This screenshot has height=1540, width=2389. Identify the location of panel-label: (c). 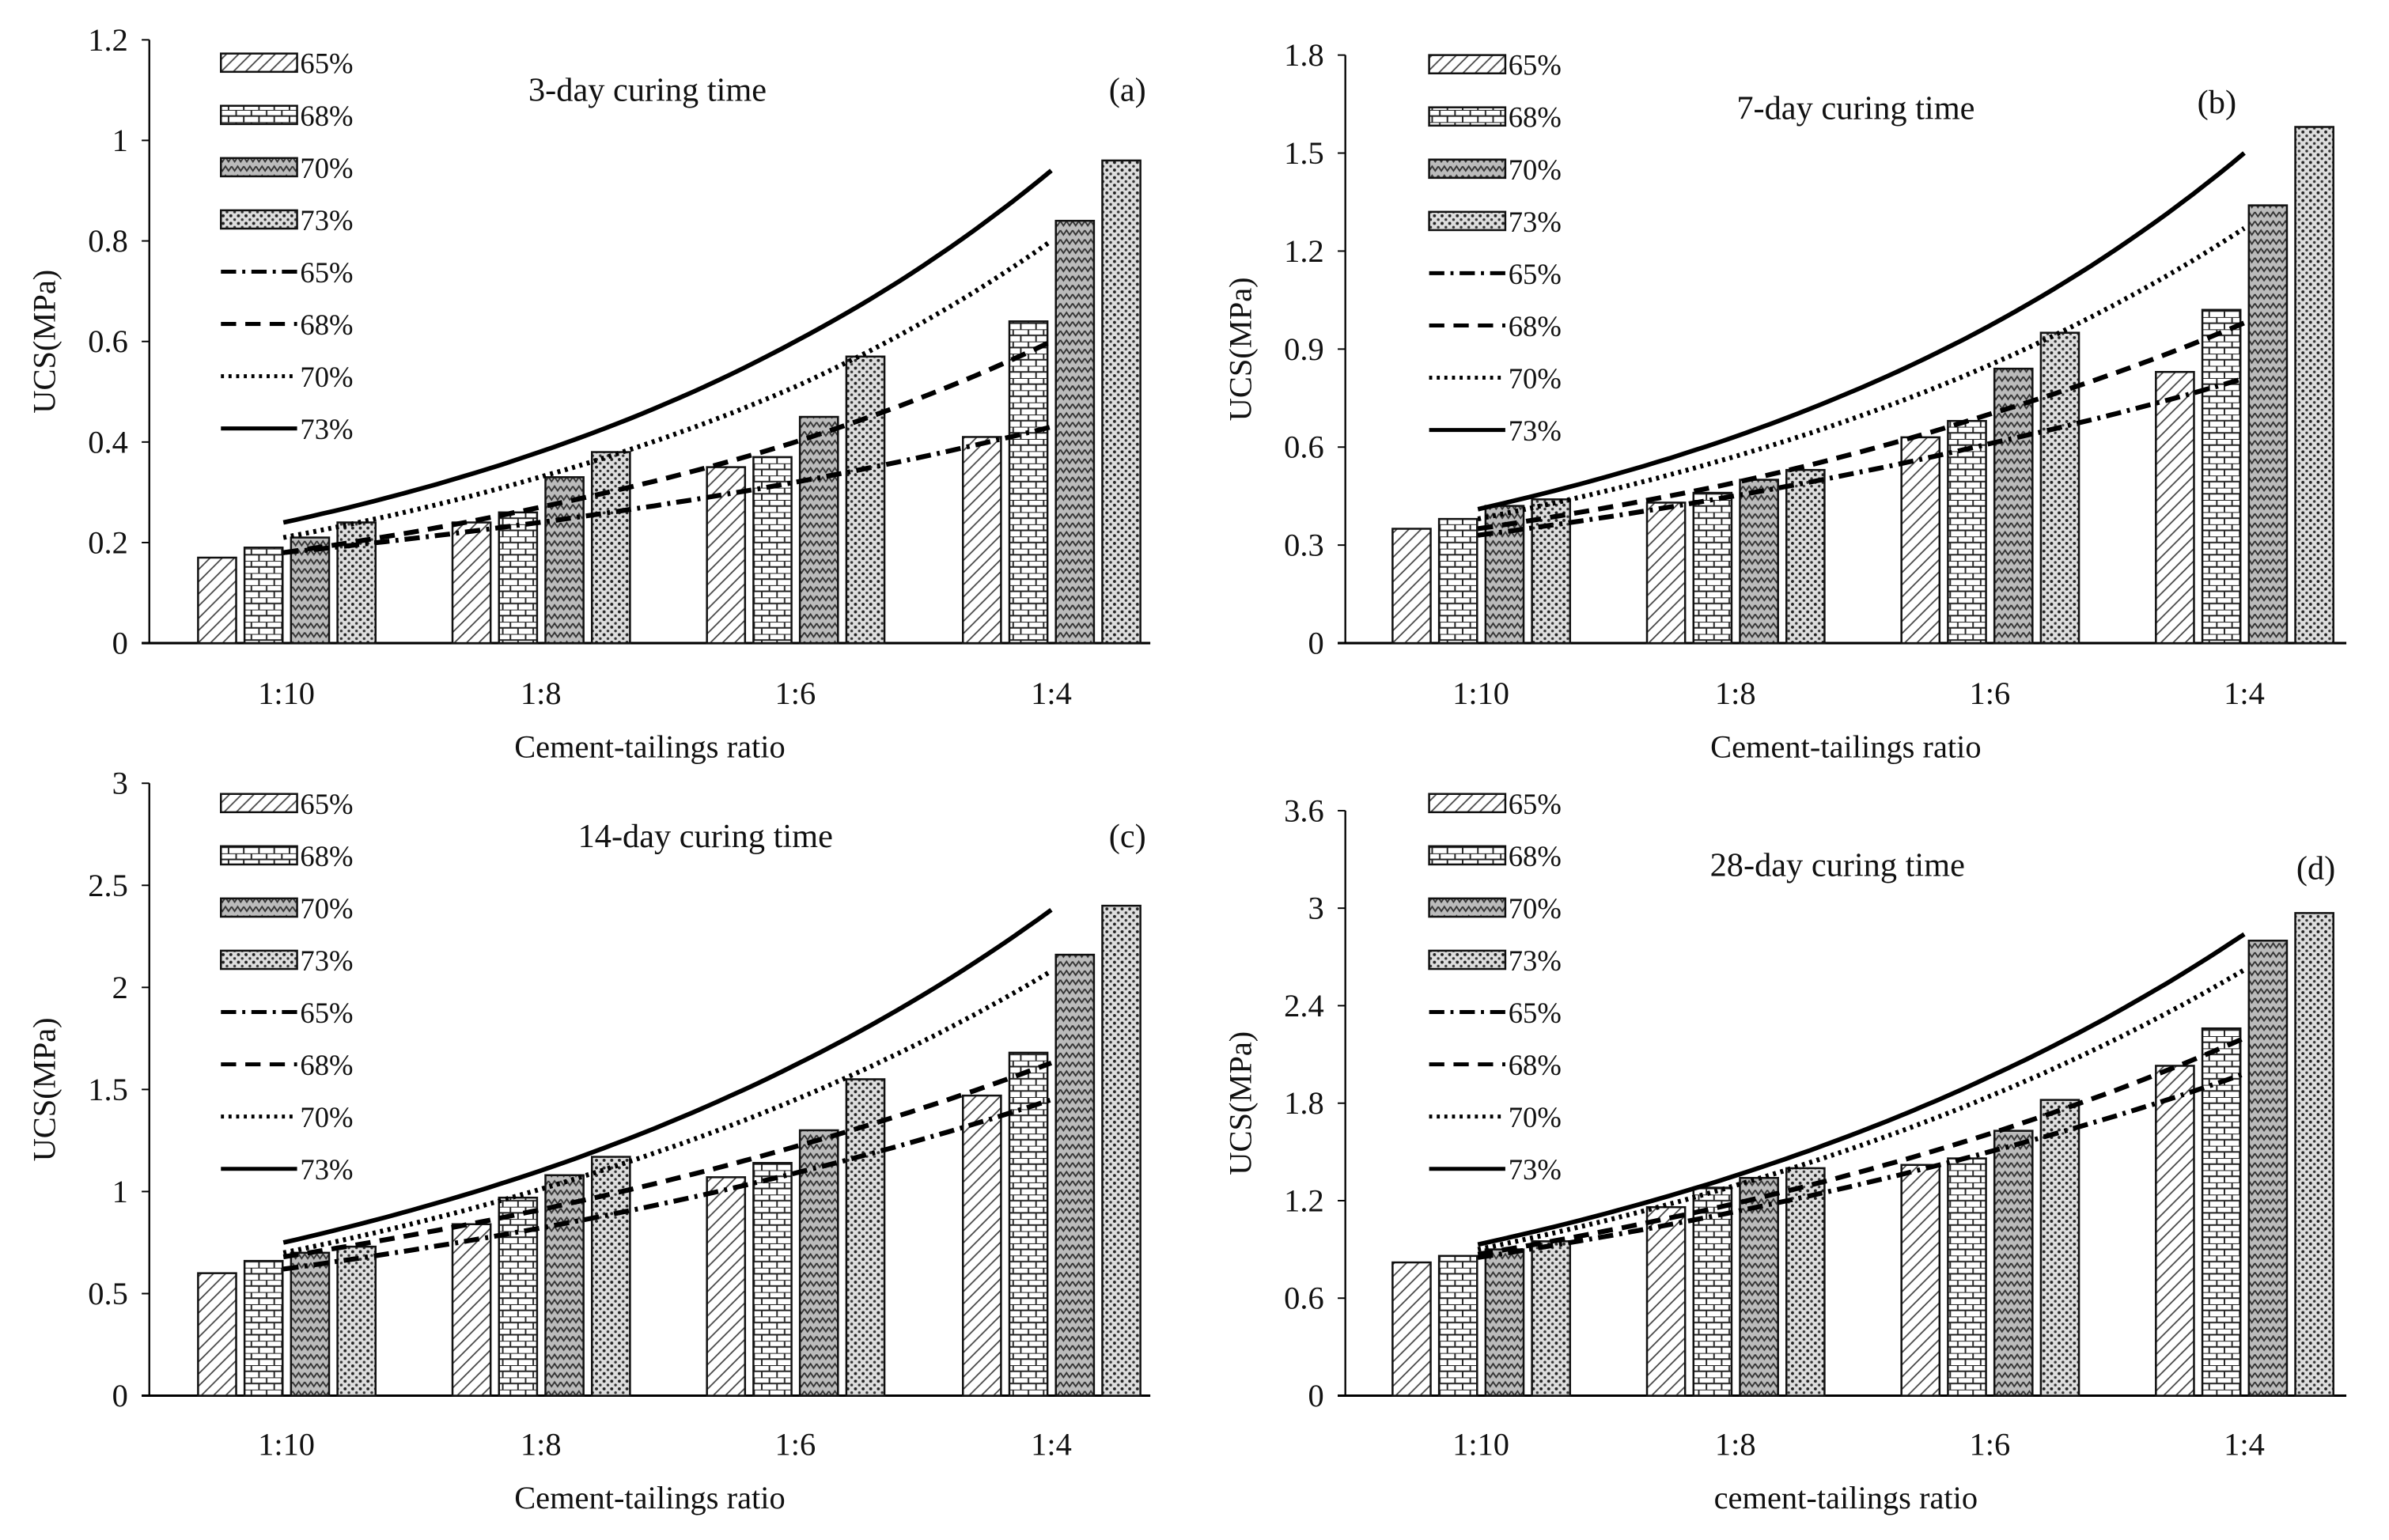
(1128, 837).